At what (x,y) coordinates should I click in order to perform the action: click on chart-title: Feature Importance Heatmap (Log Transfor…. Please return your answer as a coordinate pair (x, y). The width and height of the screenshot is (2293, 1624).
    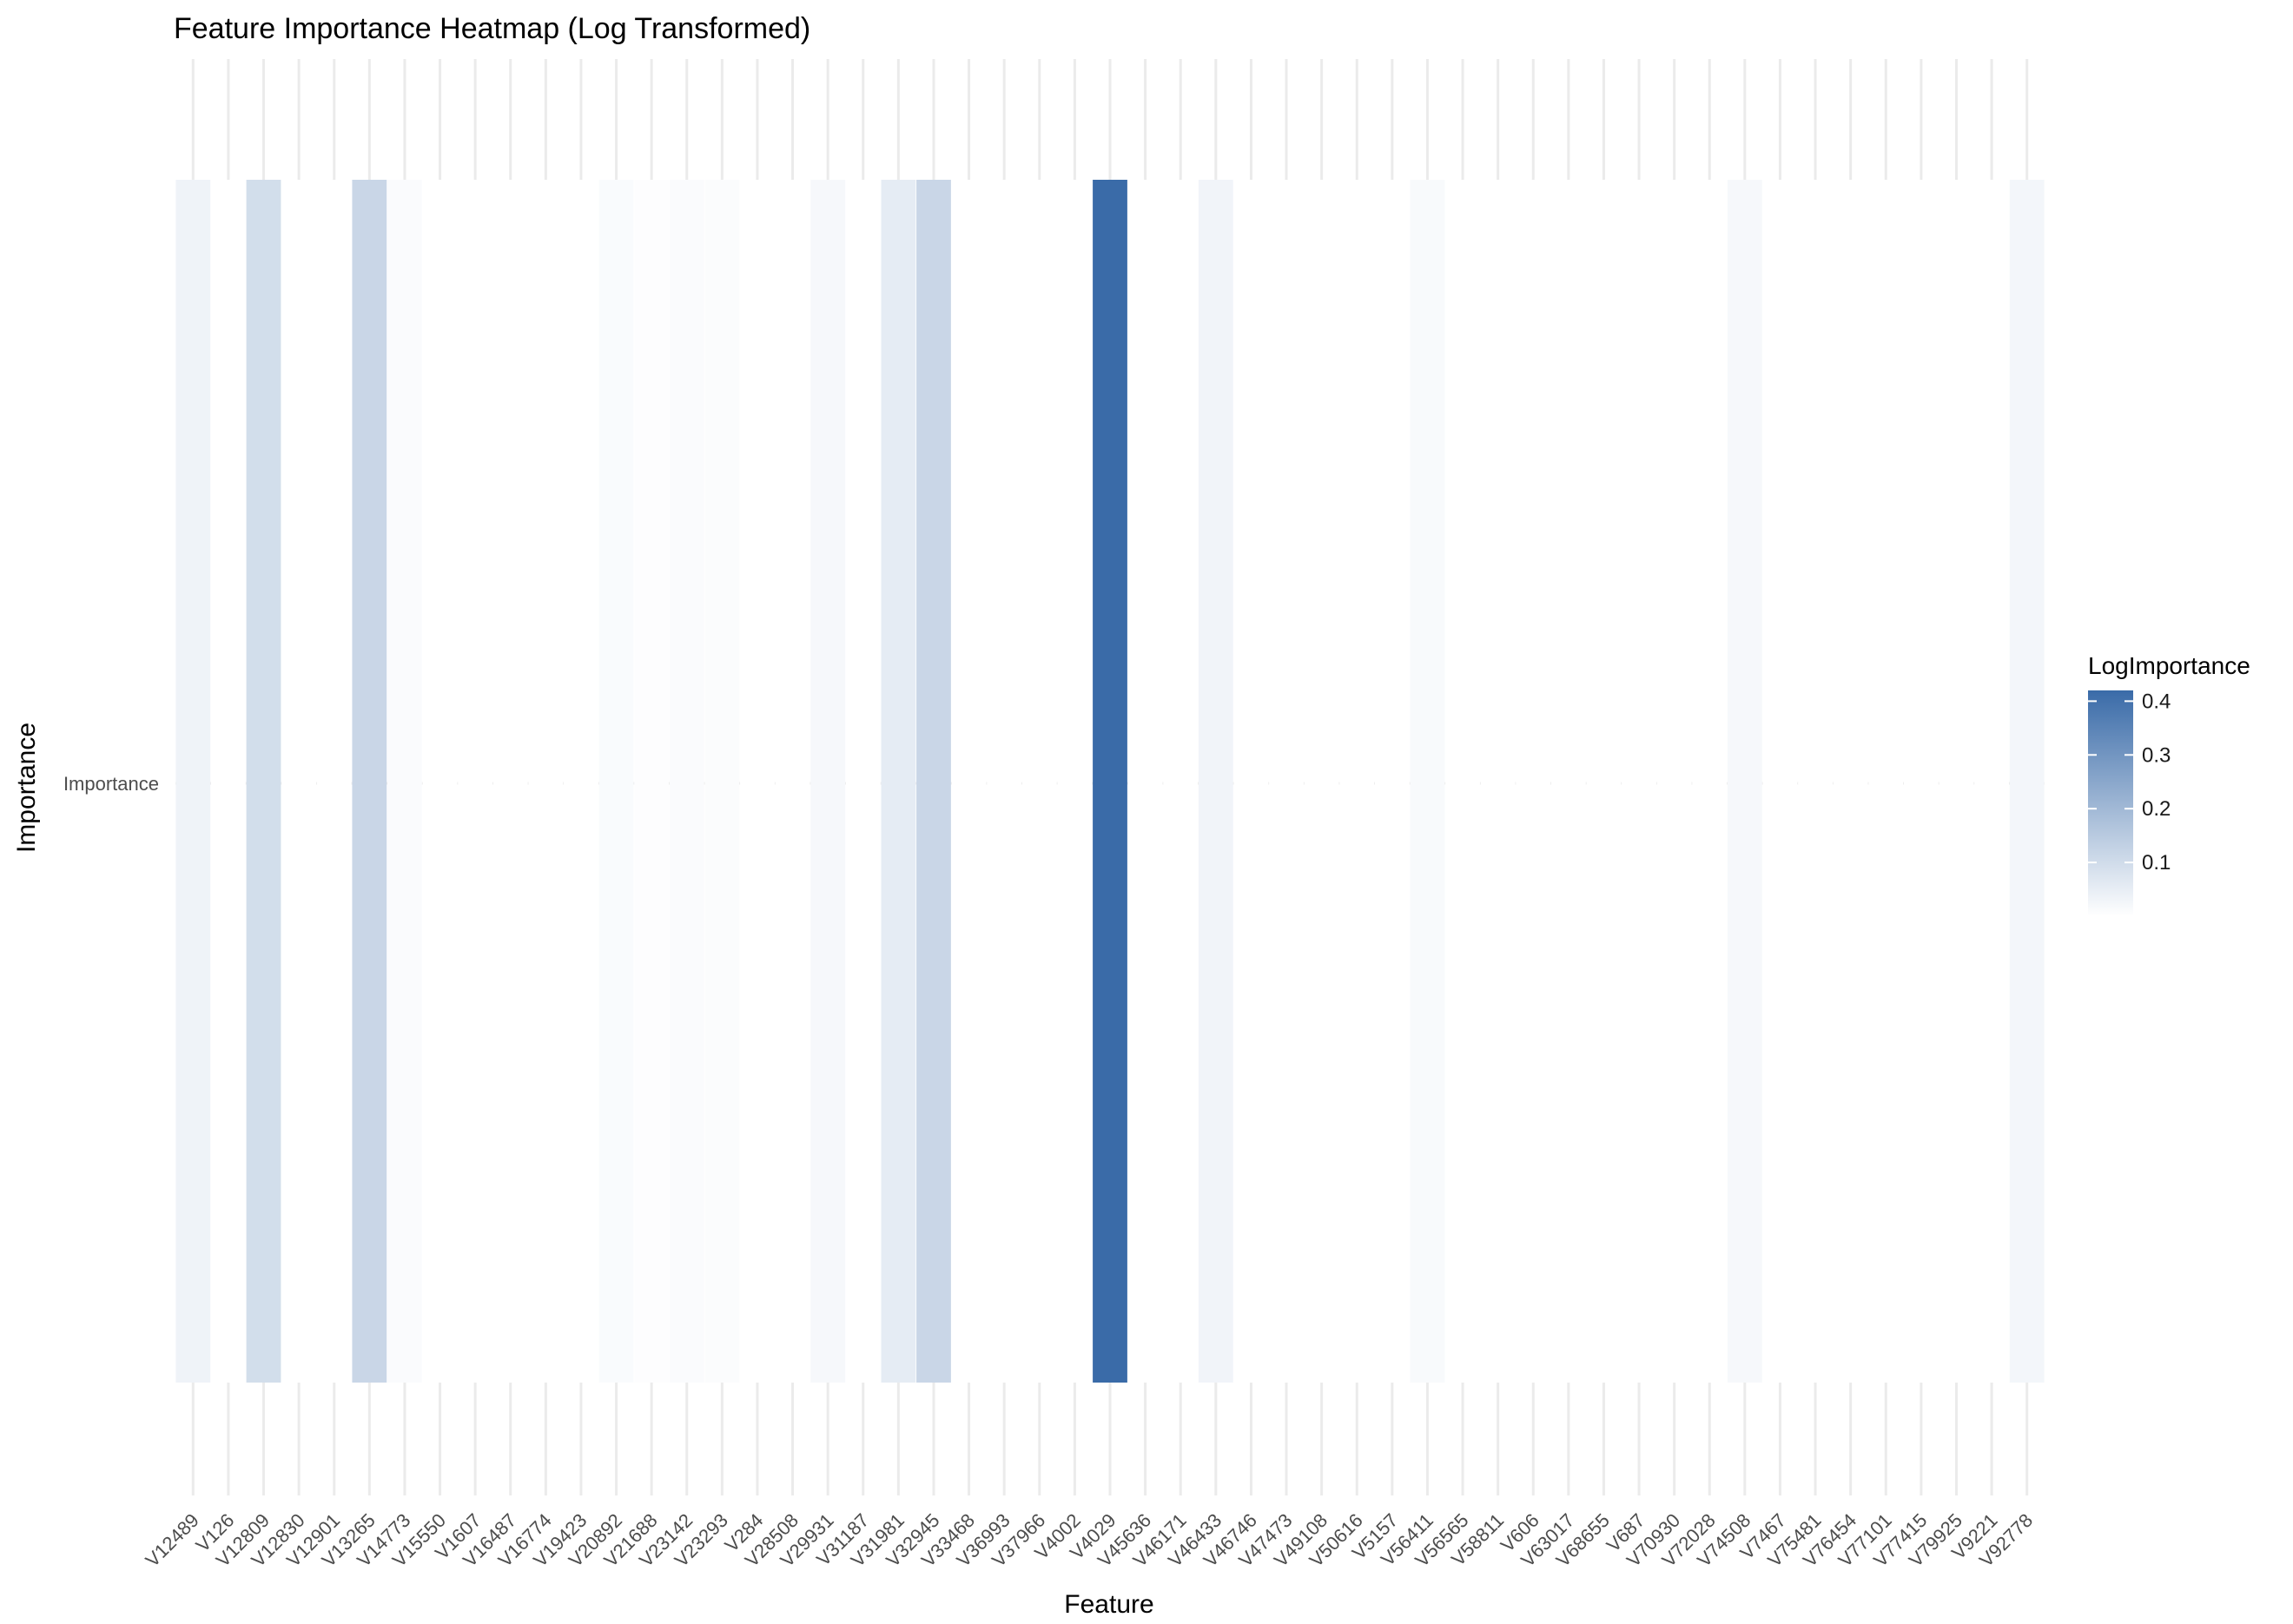
    Looking at the image, I should click on (492, 28).